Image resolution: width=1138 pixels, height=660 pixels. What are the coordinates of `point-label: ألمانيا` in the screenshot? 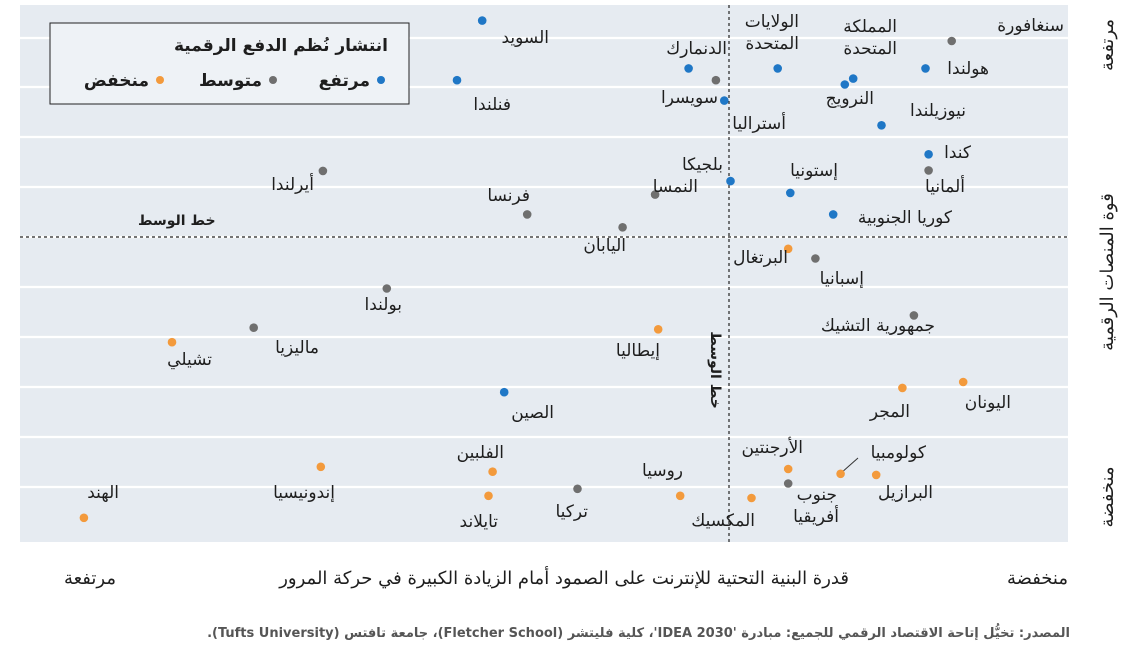 It's located at (945, 186).